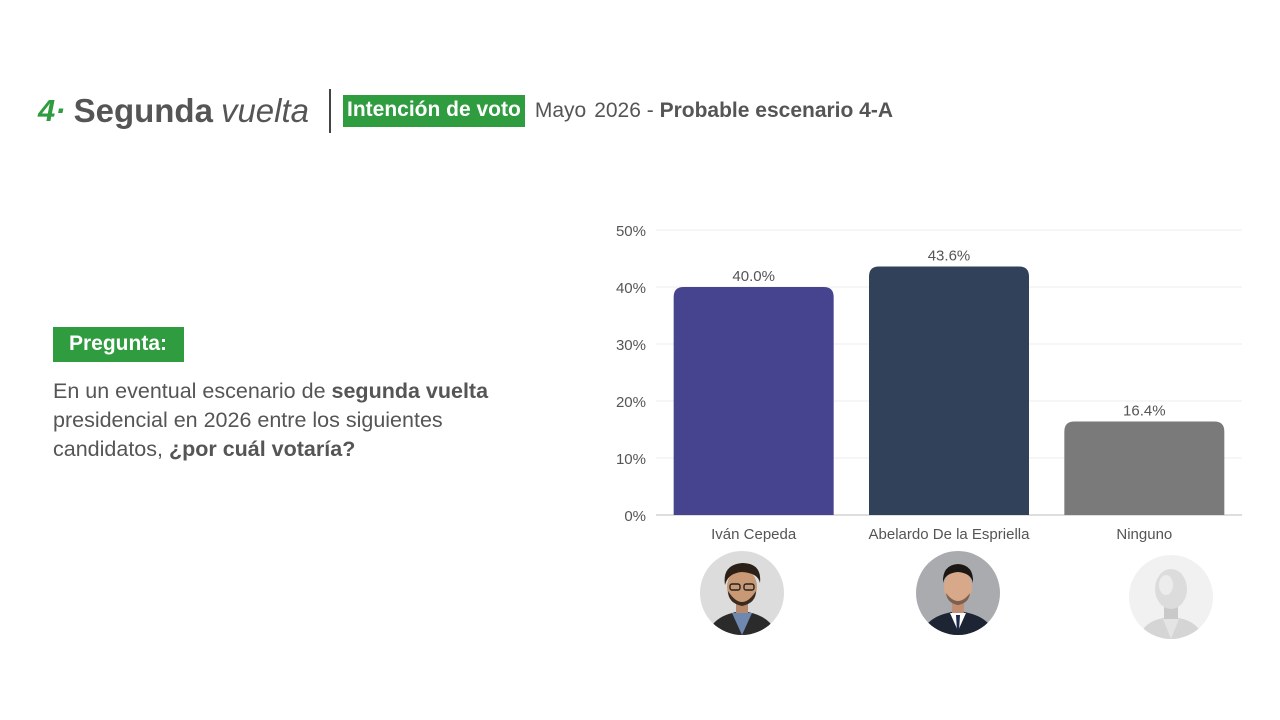 The height and width of the screenshot is (720, 1280). What do you see at coordinates (143, 110) in the screenshot?
I see `section-title-bold: Segunda` at bounding box center [143, 110].